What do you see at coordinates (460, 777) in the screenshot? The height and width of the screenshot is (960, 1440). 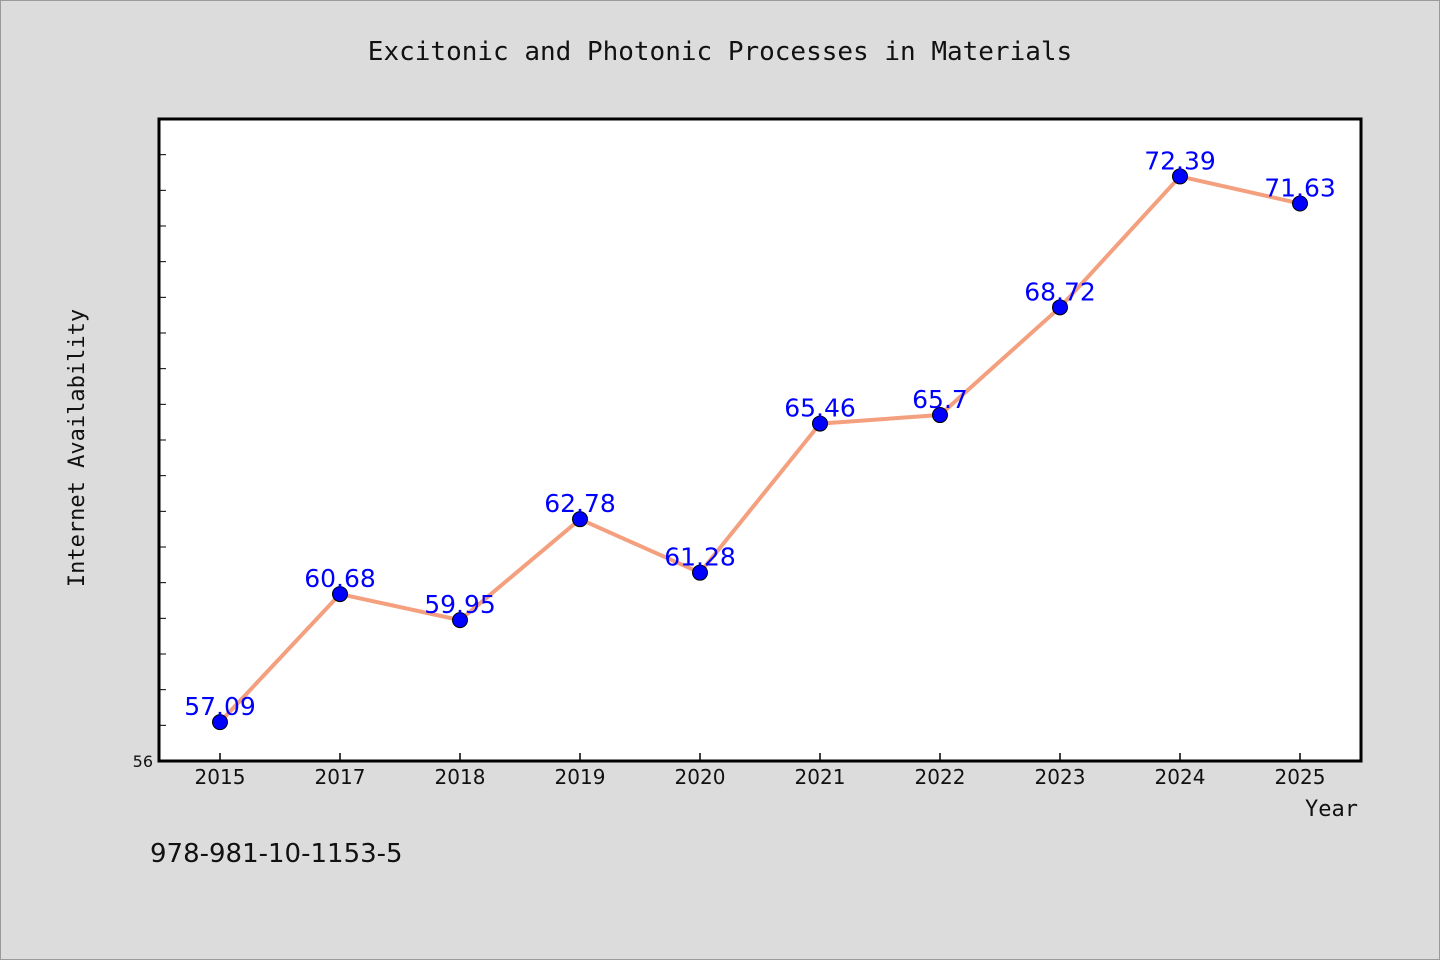 I see `x-tick-label: 2018` at bounding box center [460, 777].